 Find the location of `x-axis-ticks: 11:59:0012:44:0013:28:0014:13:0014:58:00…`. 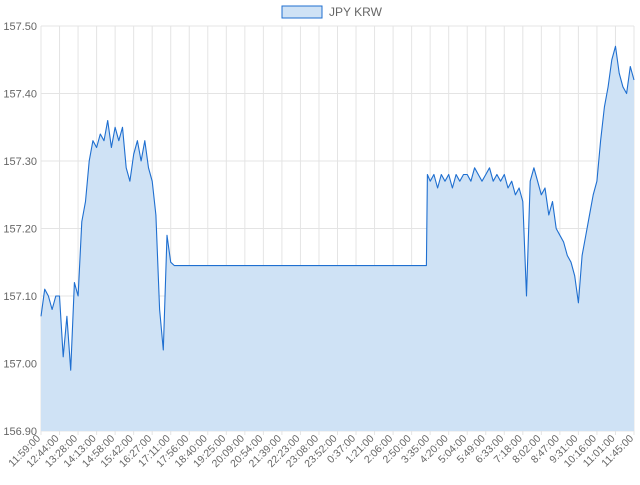

x-axis-ticks: 11:59:0012:44:0013:28:0014:13:0014:58:00… is located at coordinates (321, 452).